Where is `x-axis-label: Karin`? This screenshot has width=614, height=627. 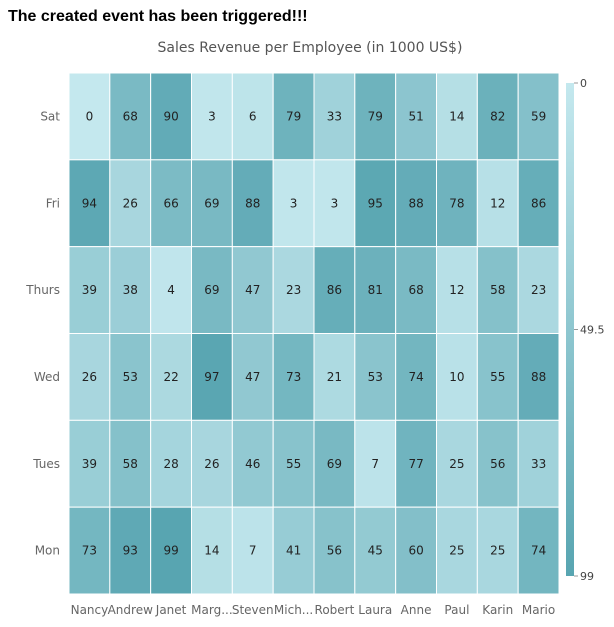 x-axis-label: Karin is located at coordinates (497, 610).